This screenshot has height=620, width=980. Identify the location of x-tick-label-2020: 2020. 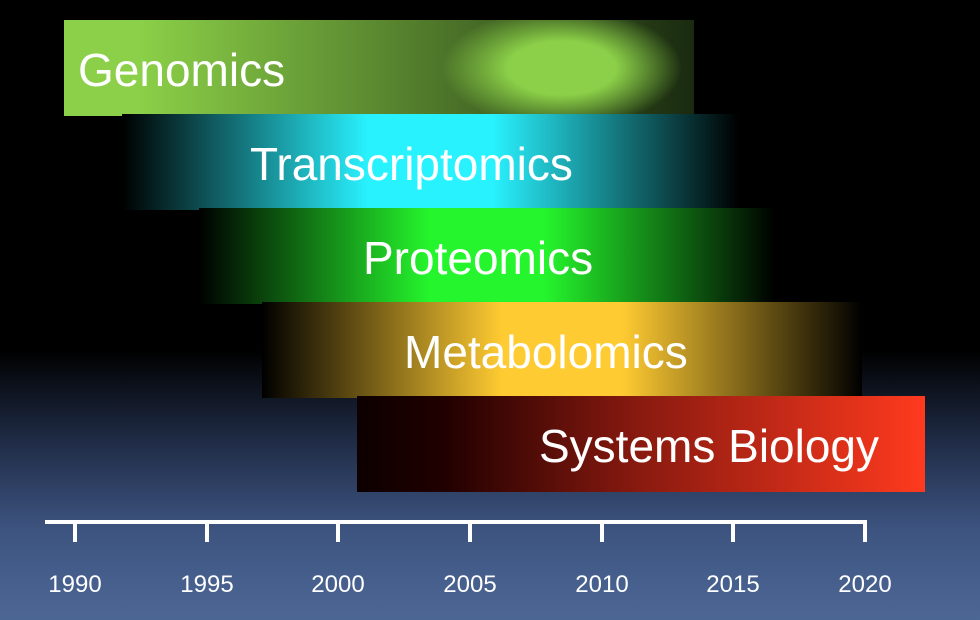
(865, 584).